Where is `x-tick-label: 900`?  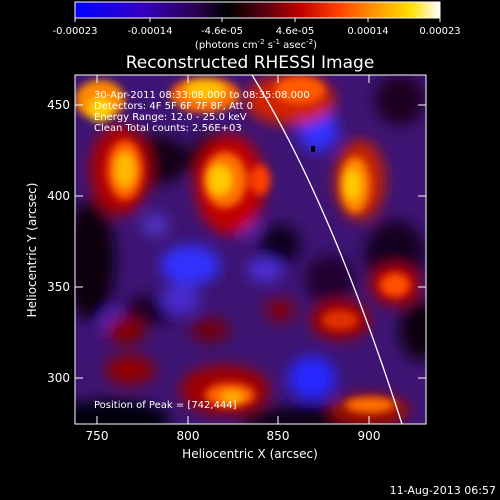 x-tick-label: 900 is located at coordinates (369, 436).